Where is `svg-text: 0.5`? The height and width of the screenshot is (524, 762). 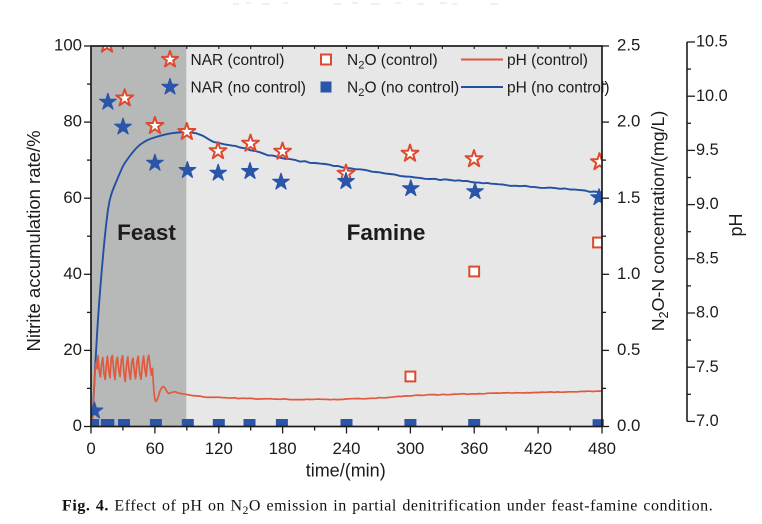 svg-text: 0.5 is located at coordinates (628, 349).